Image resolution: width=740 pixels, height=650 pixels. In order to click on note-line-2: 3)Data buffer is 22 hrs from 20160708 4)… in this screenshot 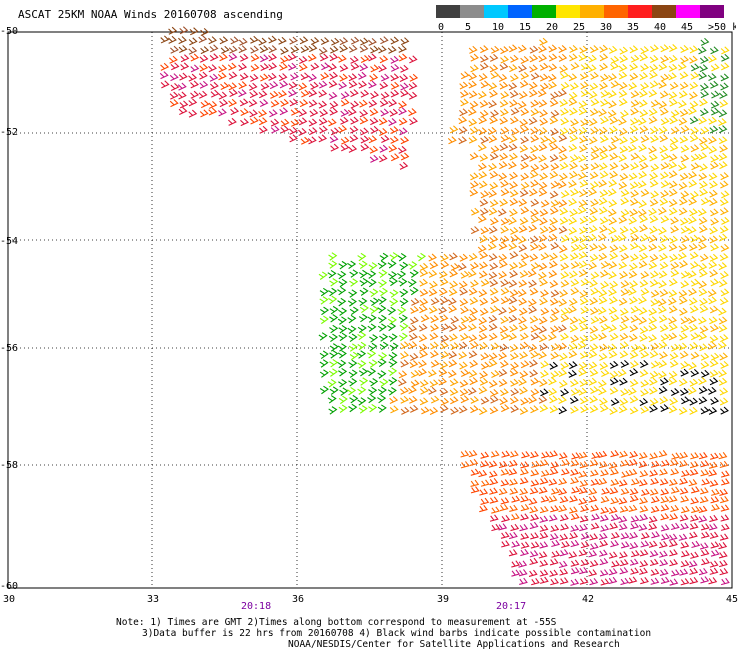, I will do `click(397, 633)`.